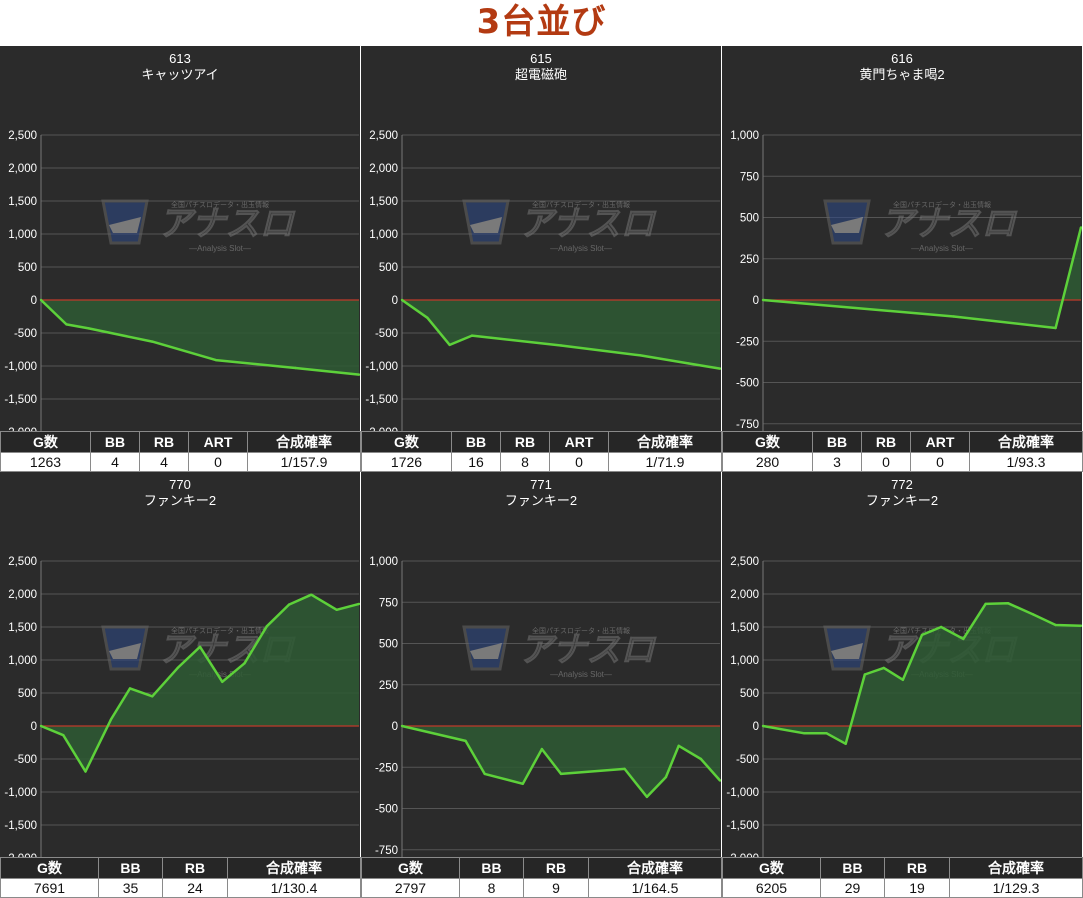  What do you see at coordinates (541, 58) in the screenshot?
I see `machine-number: 615` at bounding box center [541, 58].